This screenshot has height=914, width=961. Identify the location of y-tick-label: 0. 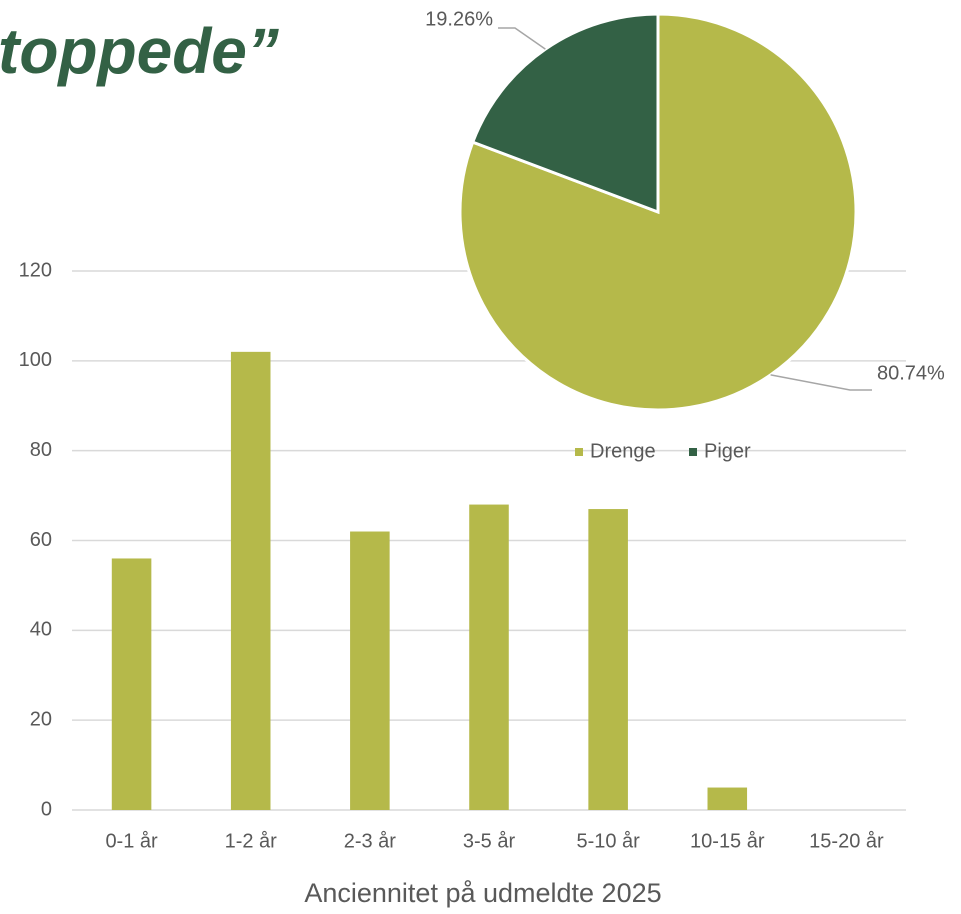
(46, 809).